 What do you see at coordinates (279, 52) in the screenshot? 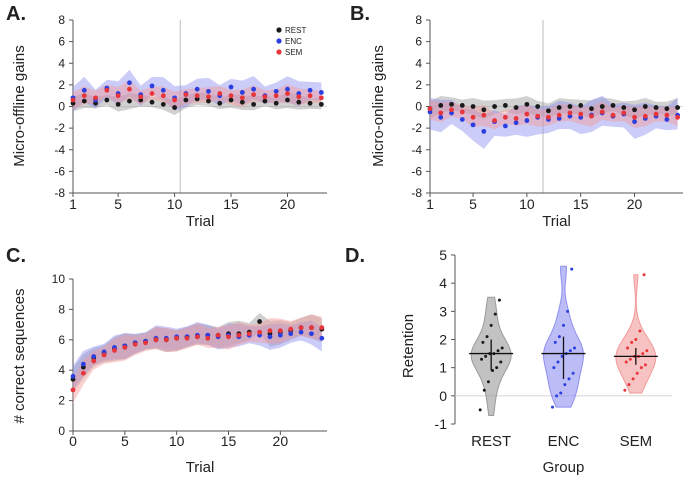
I see `legend-marker-sem` at bounding box center [279, 52].